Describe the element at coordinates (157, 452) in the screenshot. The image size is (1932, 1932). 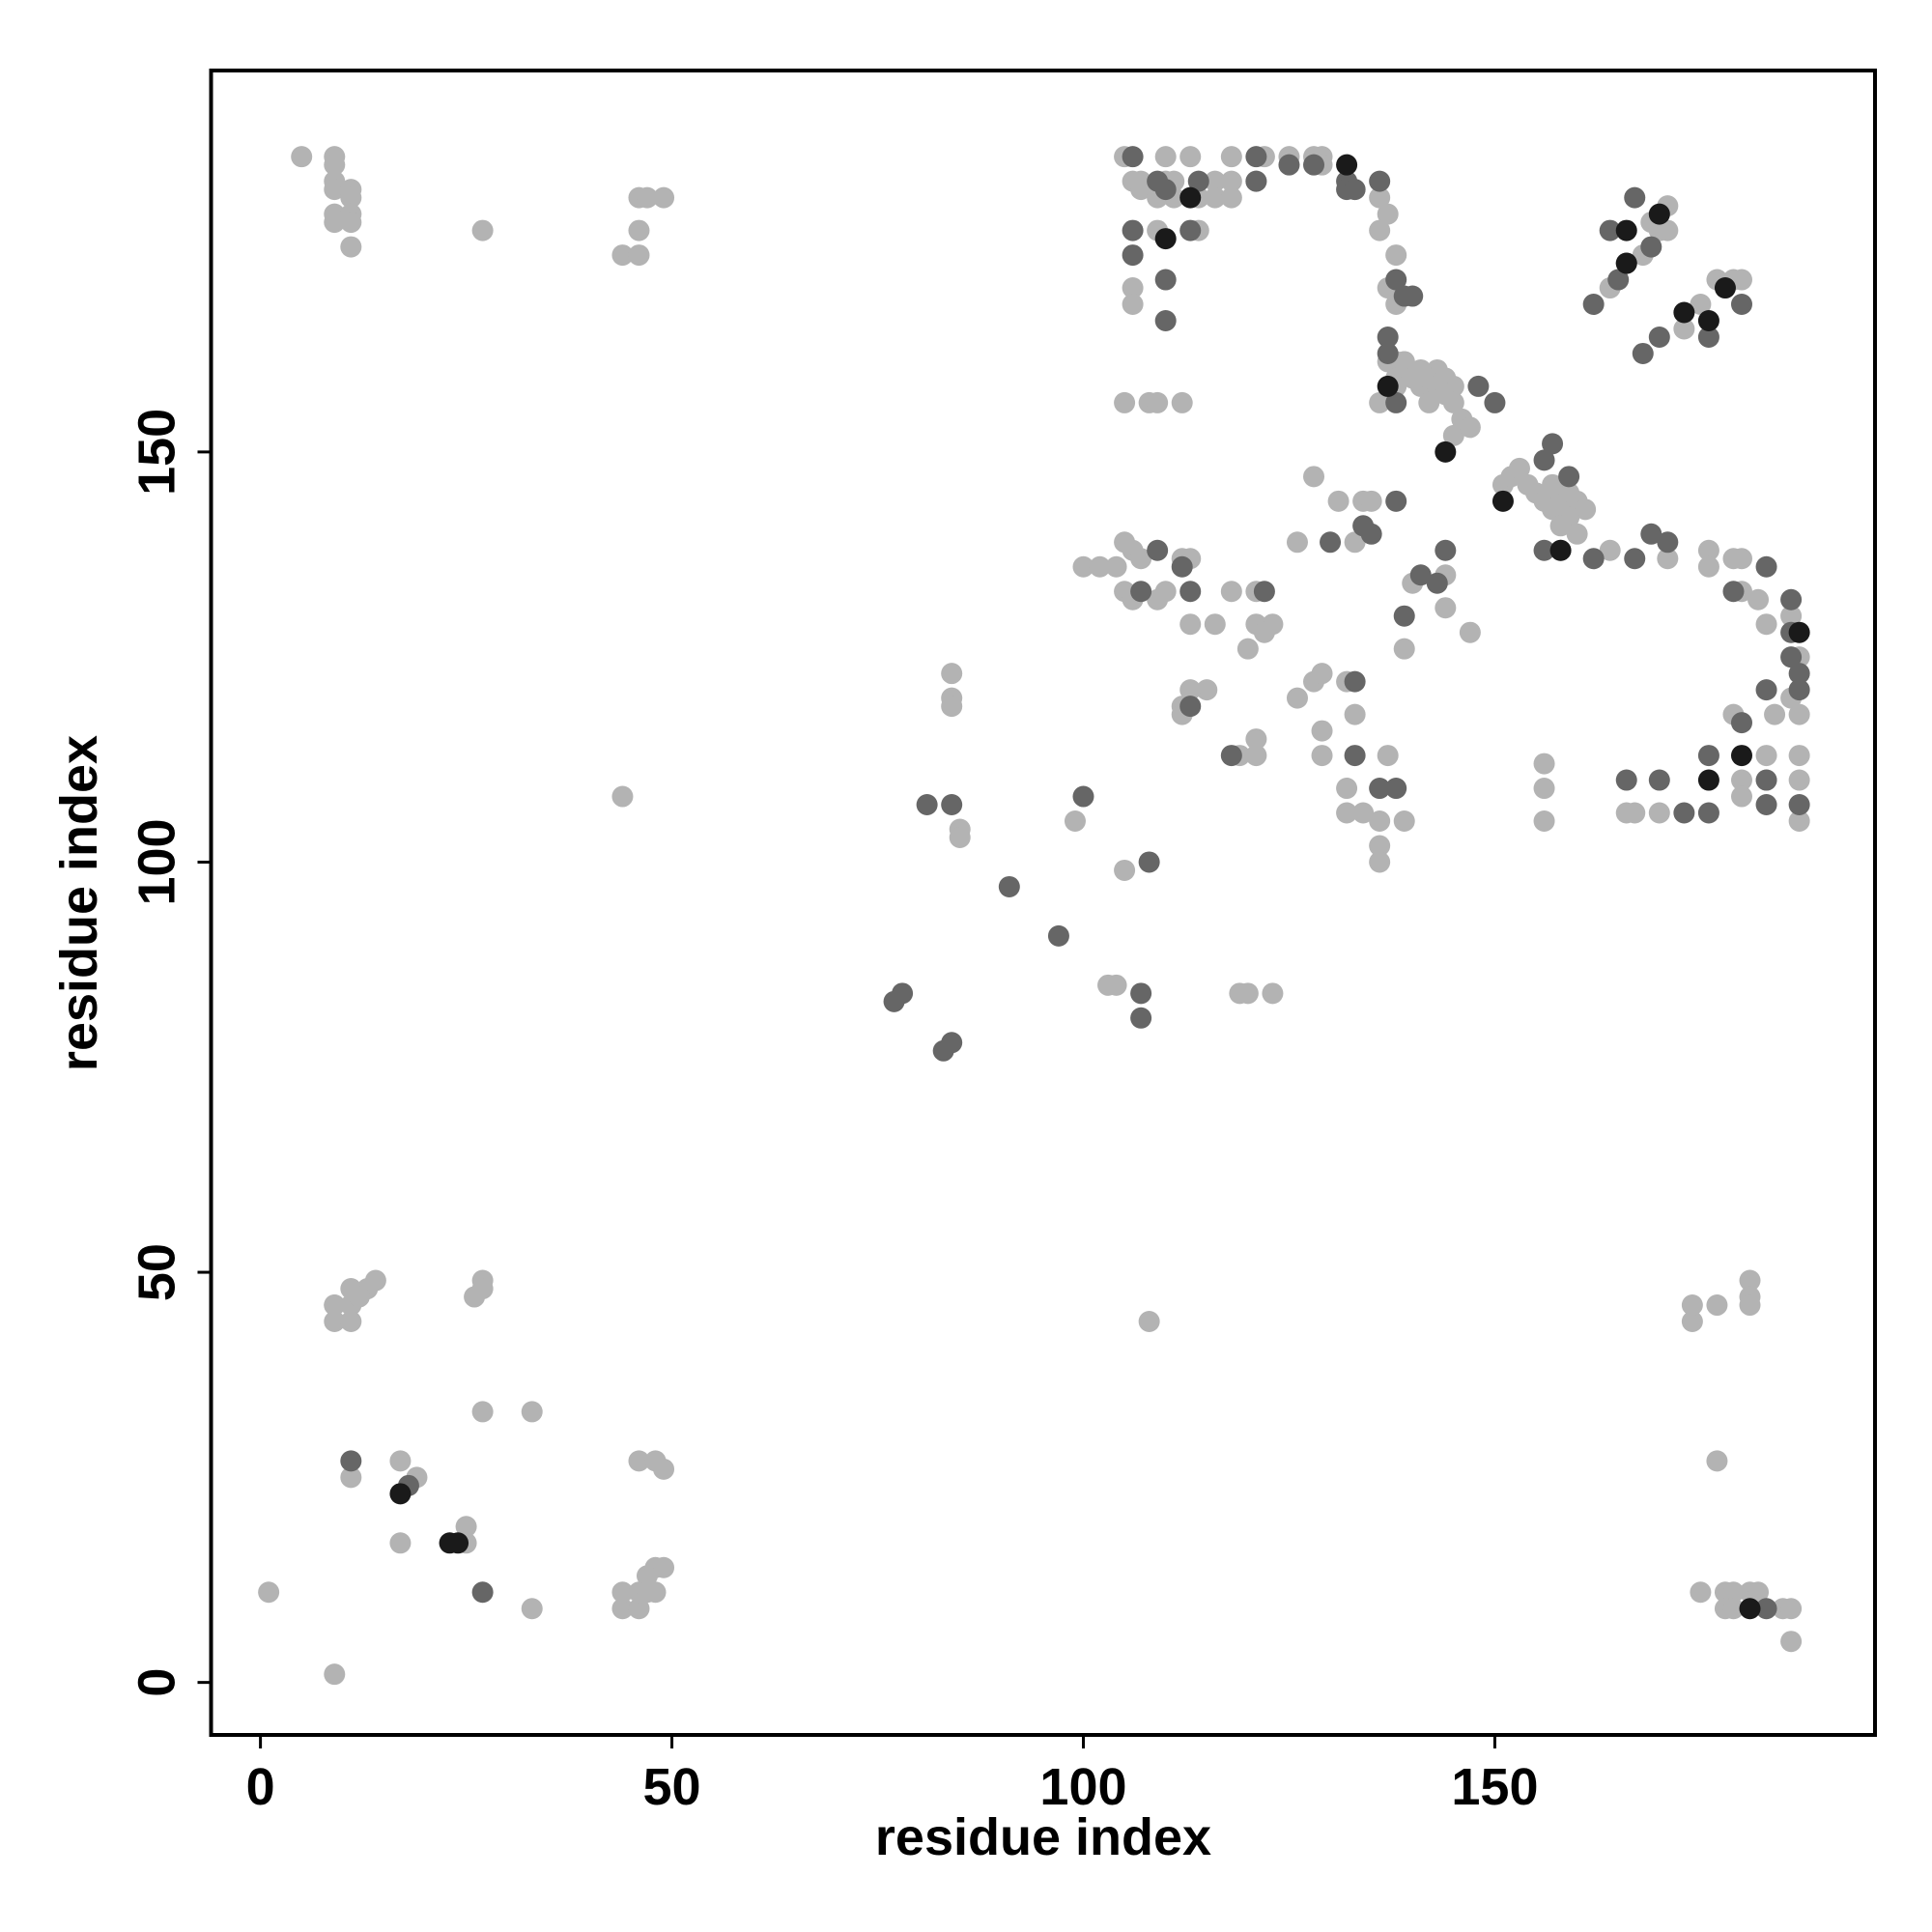
I see `y-tick-label: 150` at that location.